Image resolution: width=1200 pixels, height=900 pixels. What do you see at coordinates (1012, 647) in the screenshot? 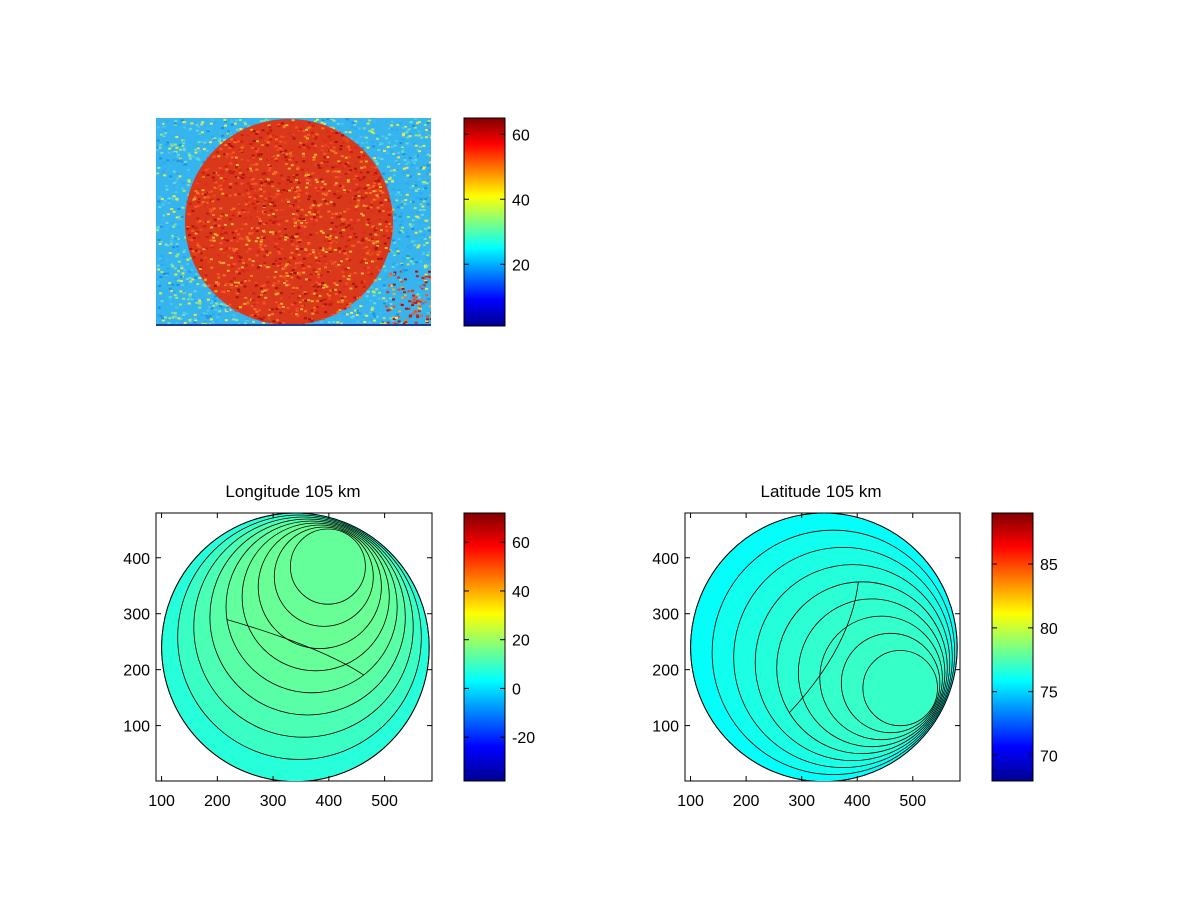
I see `colorbar-3-gradient` at bounding box center [1012, 647].